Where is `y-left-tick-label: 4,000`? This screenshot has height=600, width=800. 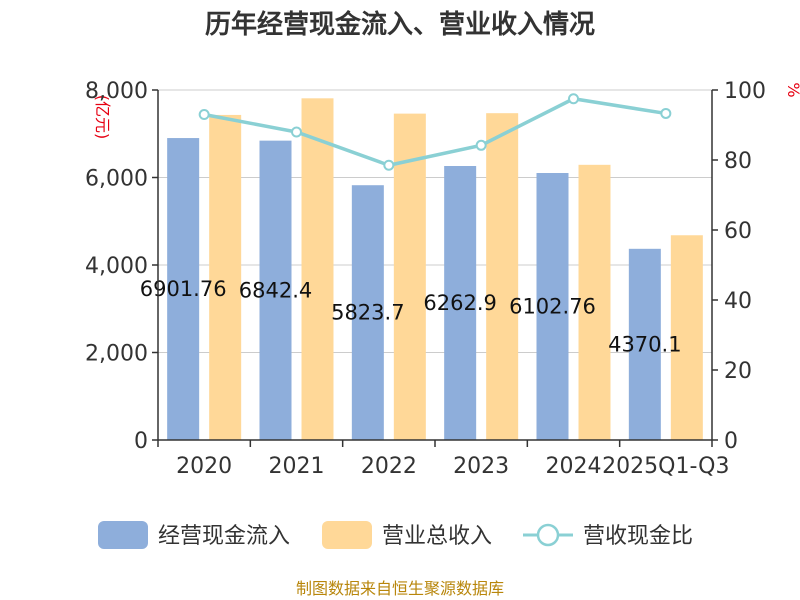 y-left-tick-label: 4,000 is located at coordinates (116, 266).